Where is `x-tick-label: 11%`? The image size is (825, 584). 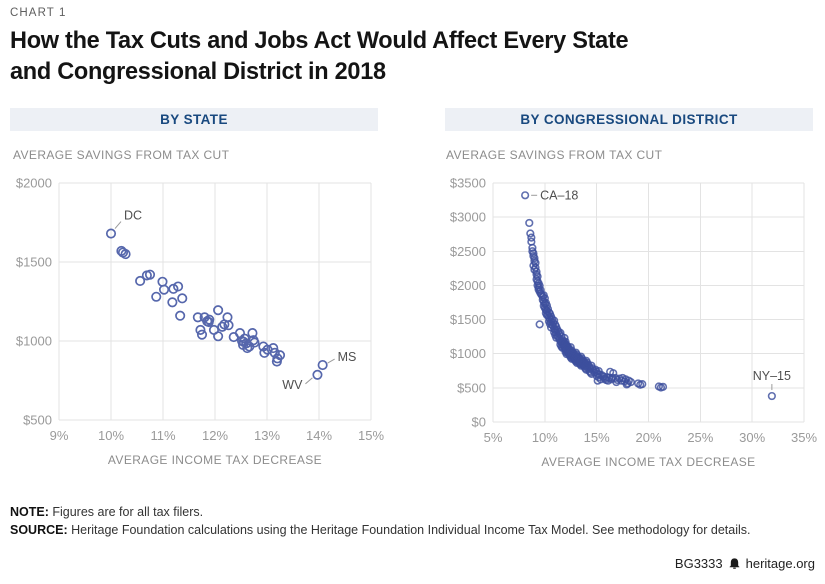 x-tick-label: 11% is located at coordinates (162, 435).